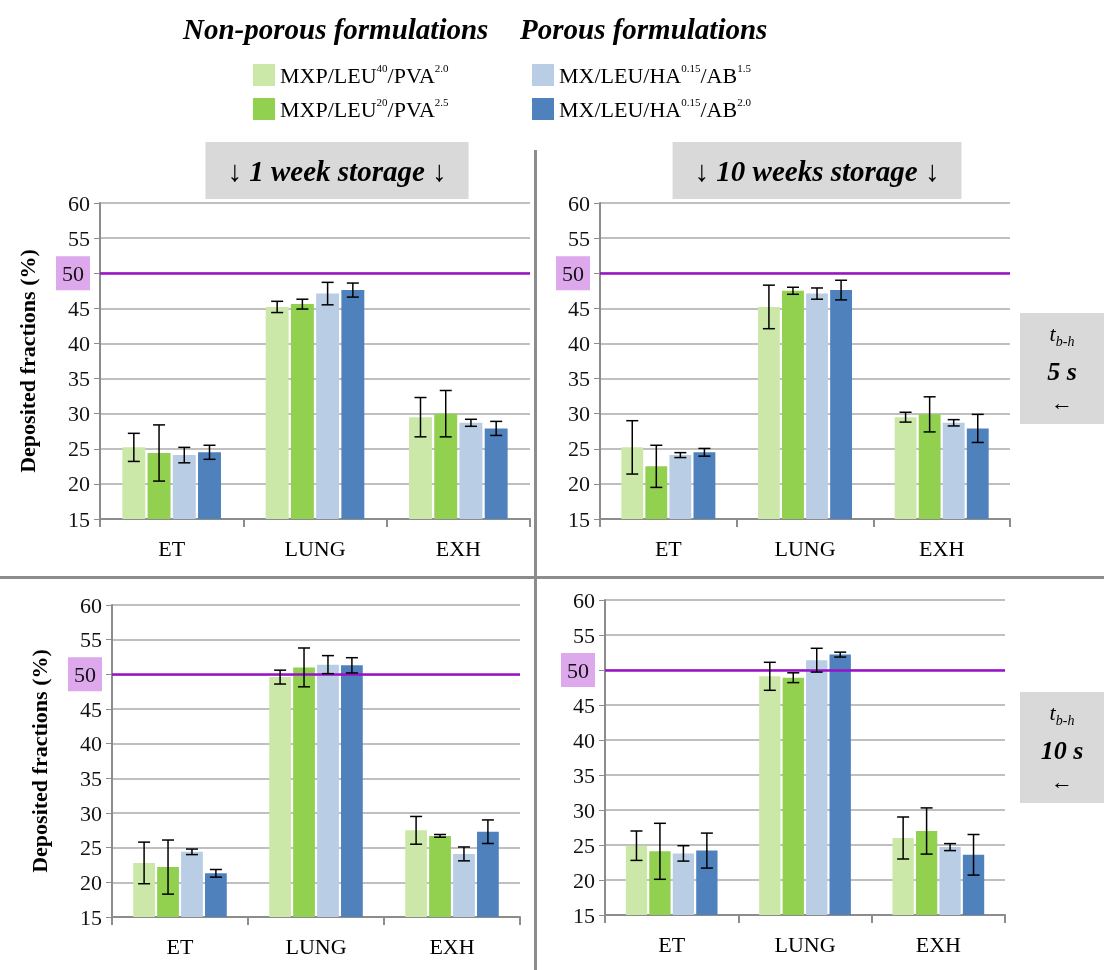 The width and height of the screenshot is (1104, 970). I want to click on chart-title: ↓ 1 week storage ↓, so click(337, 170).